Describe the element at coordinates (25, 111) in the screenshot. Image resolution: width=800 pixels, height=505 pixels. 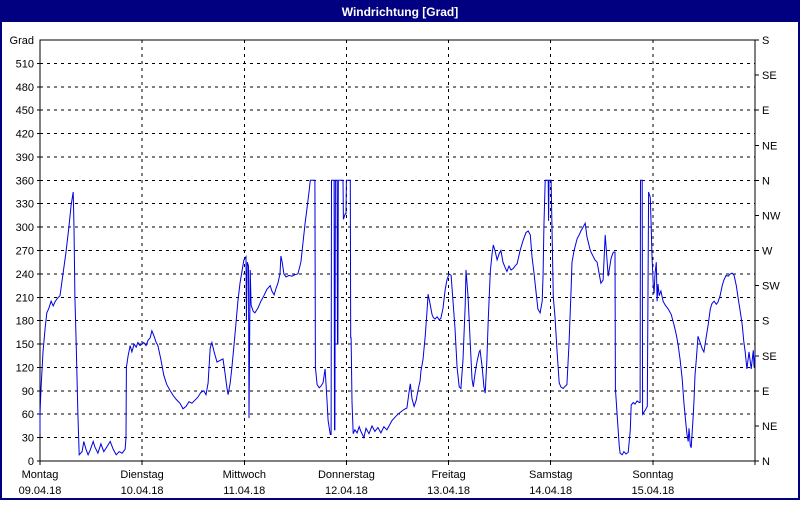
I see `y-axis-label-left: 450` at that location.